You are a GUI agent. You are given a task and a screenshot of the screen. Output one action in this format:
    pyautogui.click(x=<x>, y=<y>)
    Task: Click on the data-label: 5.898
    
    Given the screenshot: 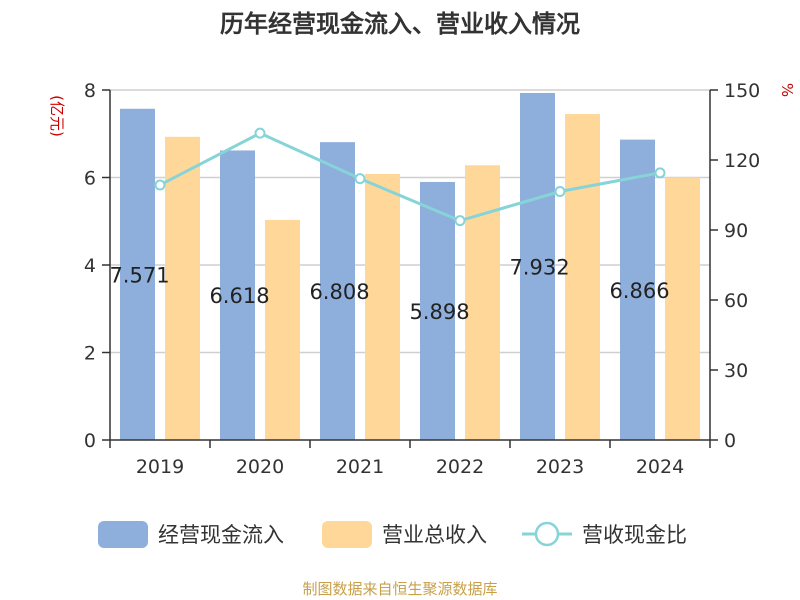 What is the action you would take?
    pyautogui.click(x=439, y=312)
    